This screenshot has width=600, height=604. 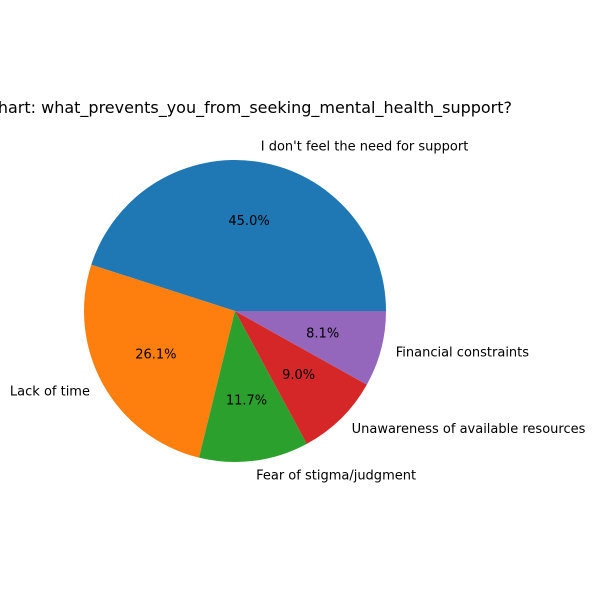 I want to click on pie-slice-fear-of-stigma-judgment, so click(x=253, y=386).